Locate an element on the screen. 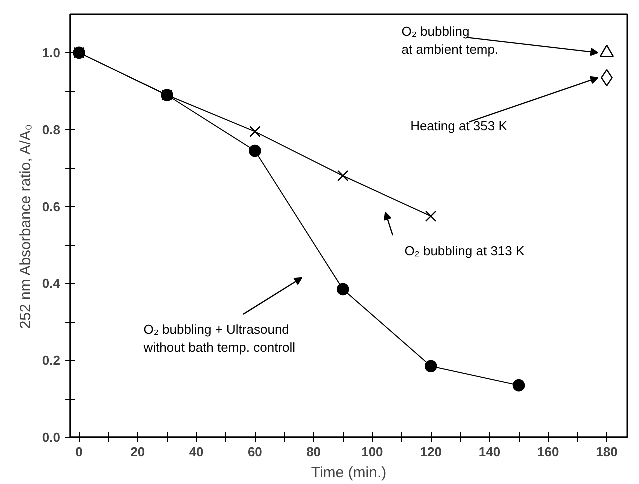  y-tick-label: 1.0 is located at coordinates (51, 52).